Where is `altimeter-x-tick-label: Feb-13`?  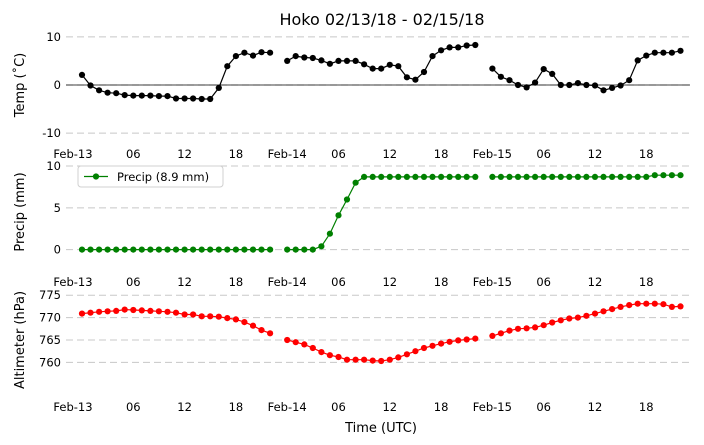
altimeter-x-tick-label: Feb-13 is located at coordinates (72, 407).